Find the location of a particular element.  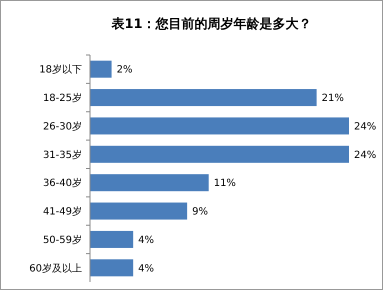

data-label: 9% is located at coordinates (200, 212).